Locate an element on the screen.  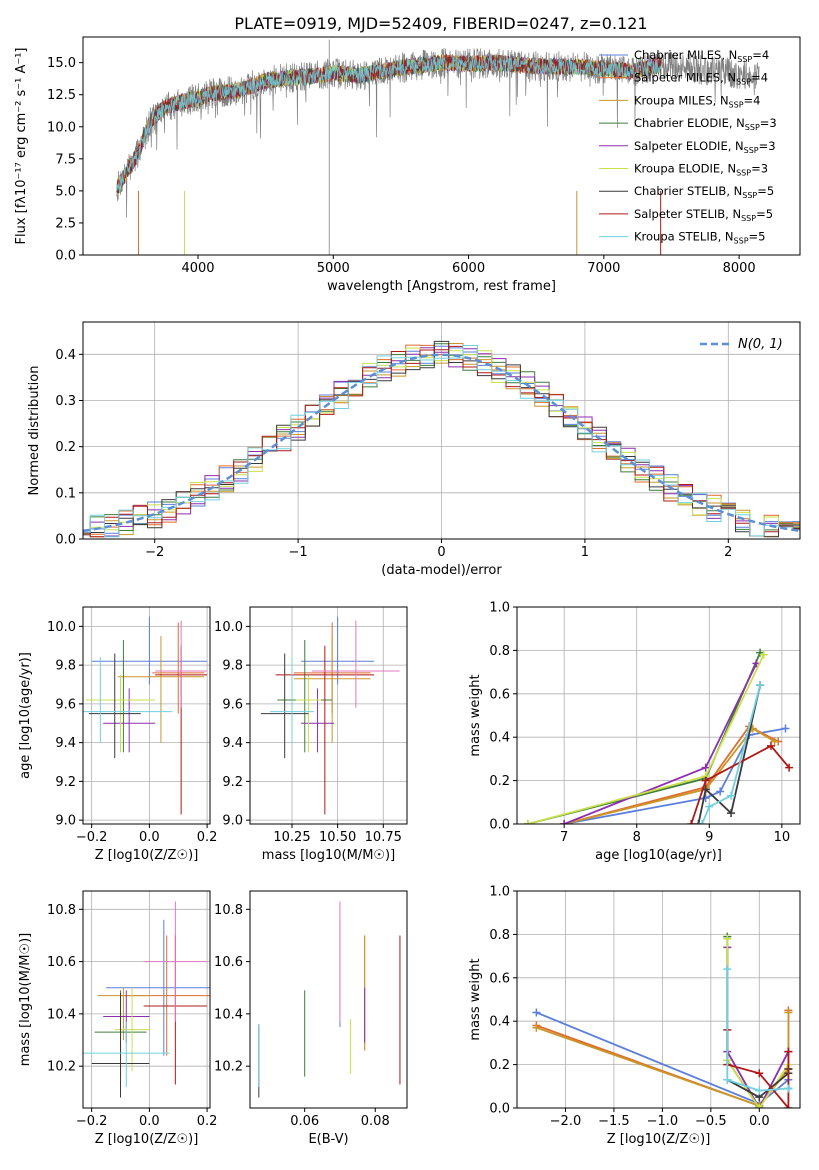
x-tick-label: −0.2 is located at coordinates (92, 837).